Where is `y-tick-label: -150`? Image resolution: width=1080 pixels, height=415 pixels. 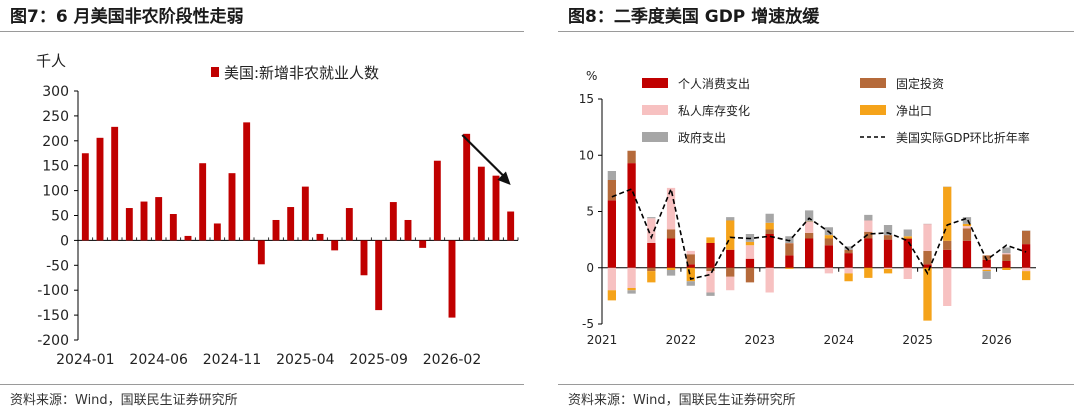
y-tick-label: -150 is located at coordinates (53, 316).